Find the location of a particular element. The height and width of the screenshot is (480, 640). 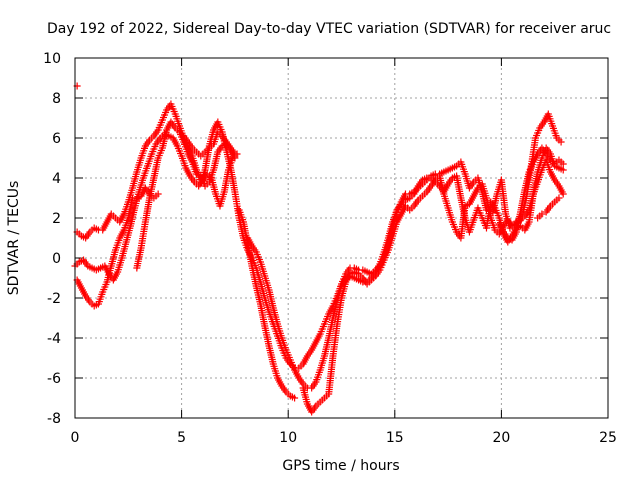

x-tick-label: 25 is located at coordinates (608, 438).